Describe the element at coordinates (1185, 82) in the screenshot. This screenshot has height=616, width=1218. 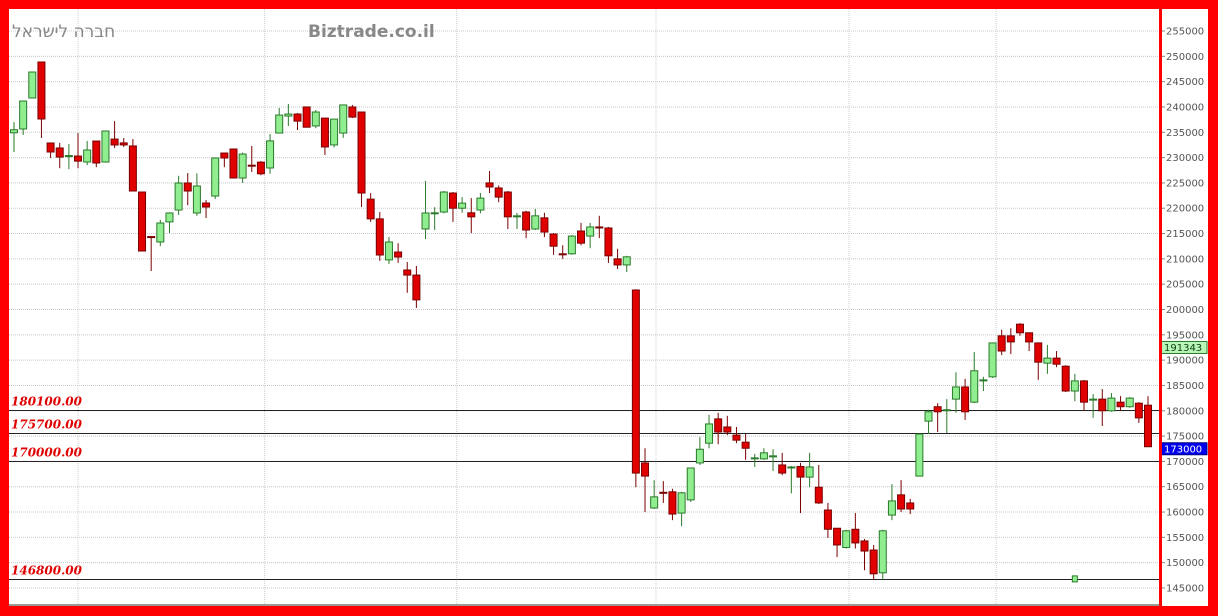
I see `y-tick-label: 245000` at that location.